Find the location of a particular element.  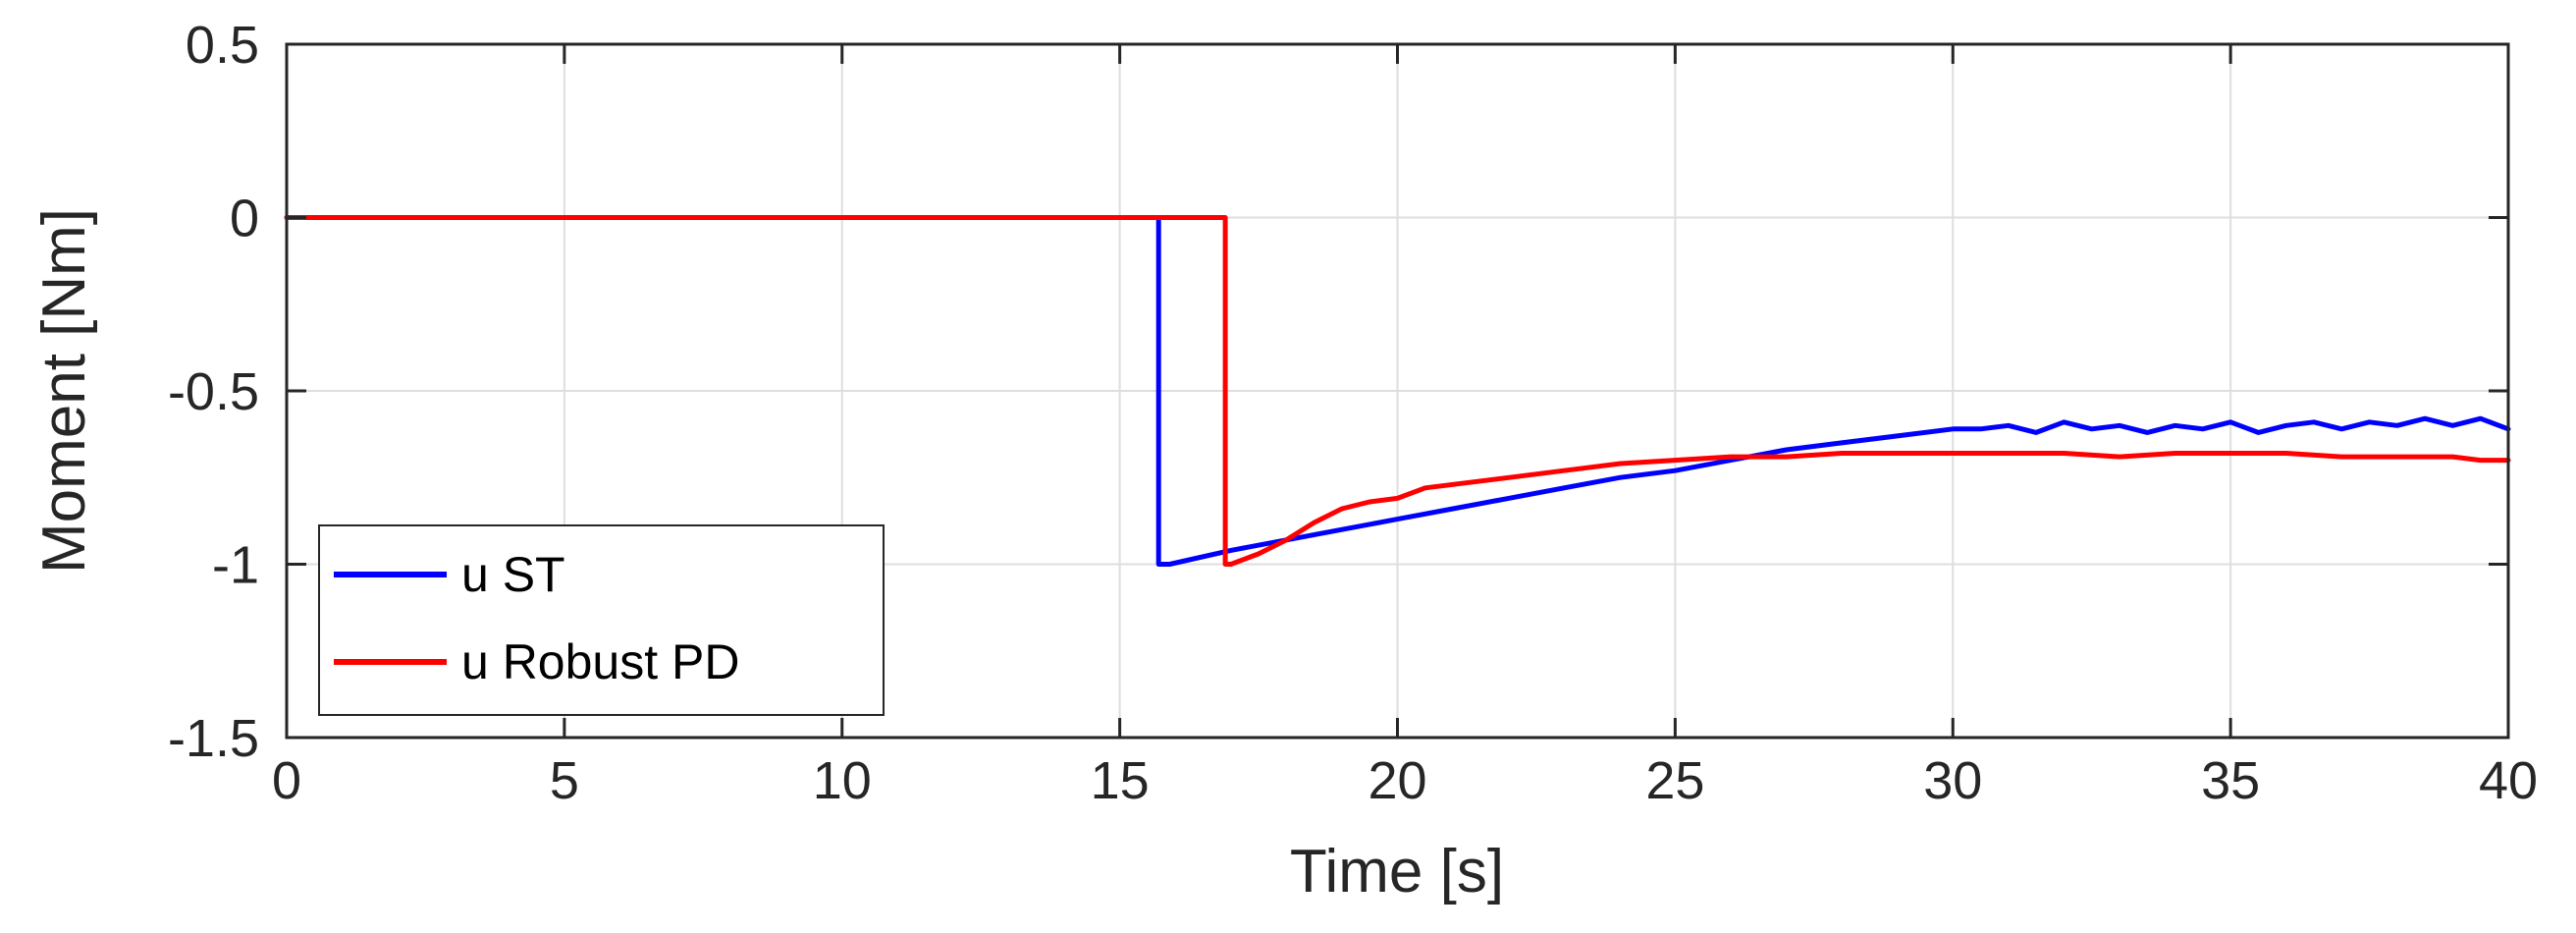

x-axis-title: Time [s] is located at coordinates (1397, 872).